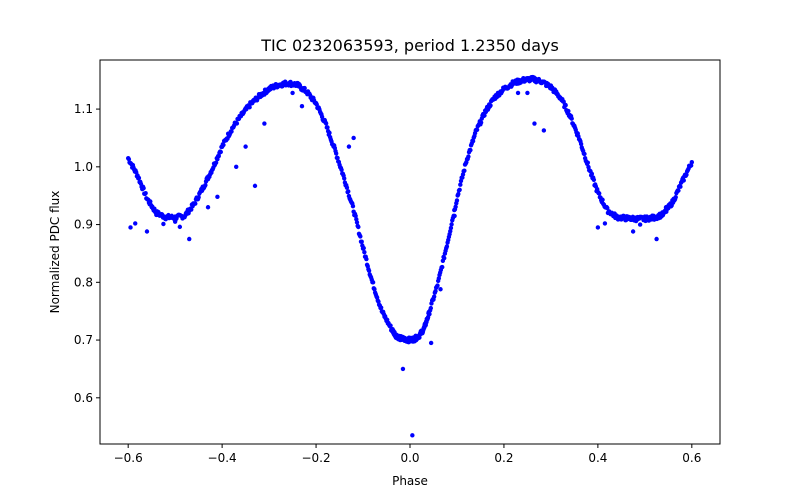 The width and height of the screenshot is (800, 500). Describe the element at coordinates (87, 253) in the screenshot. I see `y-axis: 0.6 0.7 0.8 0.9 1.0 1.1` at that location.